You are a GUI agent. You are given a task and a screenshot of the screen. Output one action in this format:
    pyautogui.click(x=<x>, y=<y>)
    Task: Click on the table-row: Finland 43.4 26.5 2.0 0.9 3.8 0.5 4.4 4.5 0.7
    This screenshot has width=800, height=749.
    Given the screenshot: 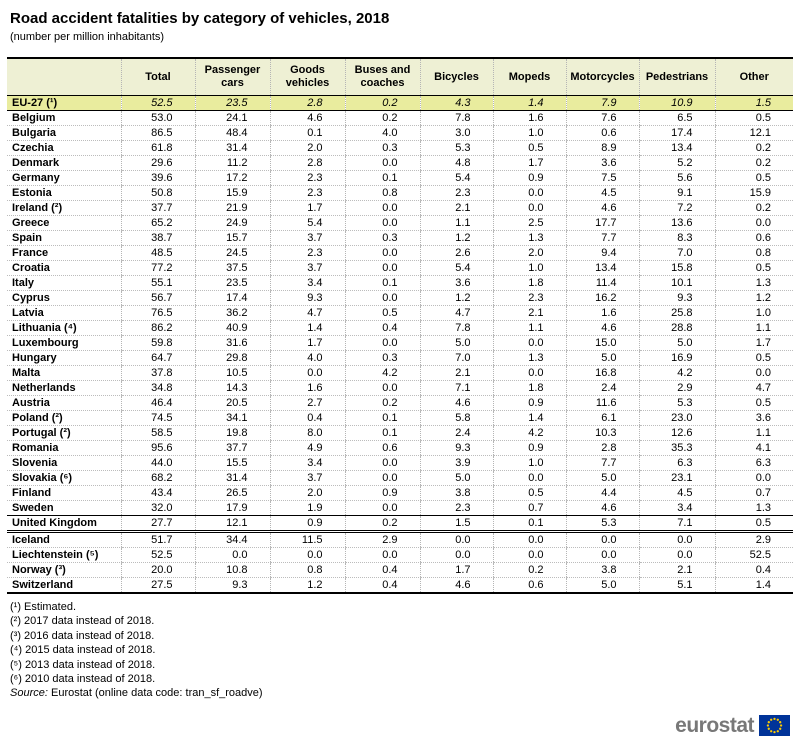 What is the action you would take?
    pyautogui.click(x=400, y=493)
    